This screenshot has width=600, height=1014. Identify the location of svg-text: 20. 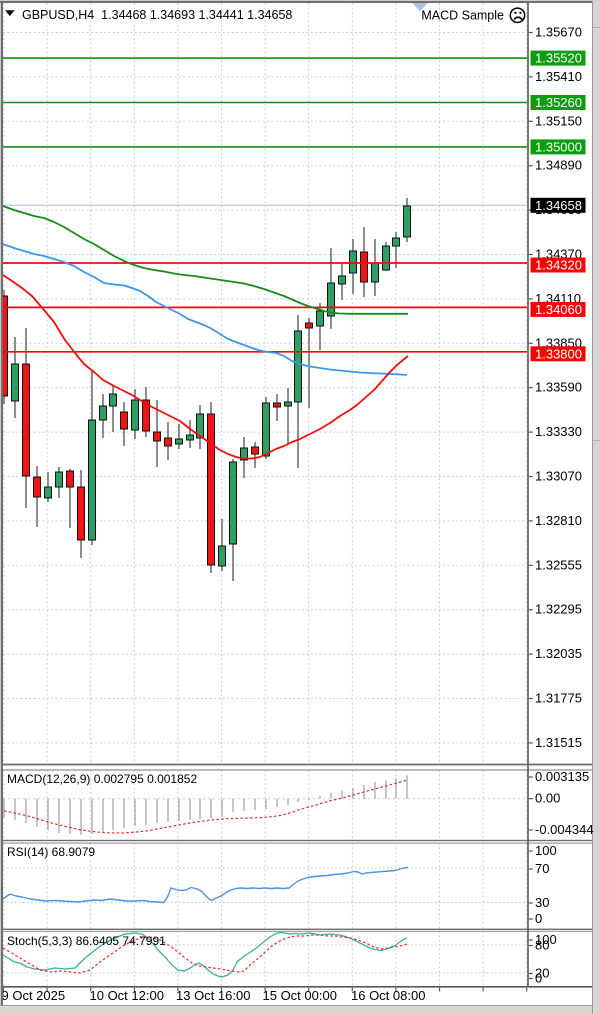
(542, 973).